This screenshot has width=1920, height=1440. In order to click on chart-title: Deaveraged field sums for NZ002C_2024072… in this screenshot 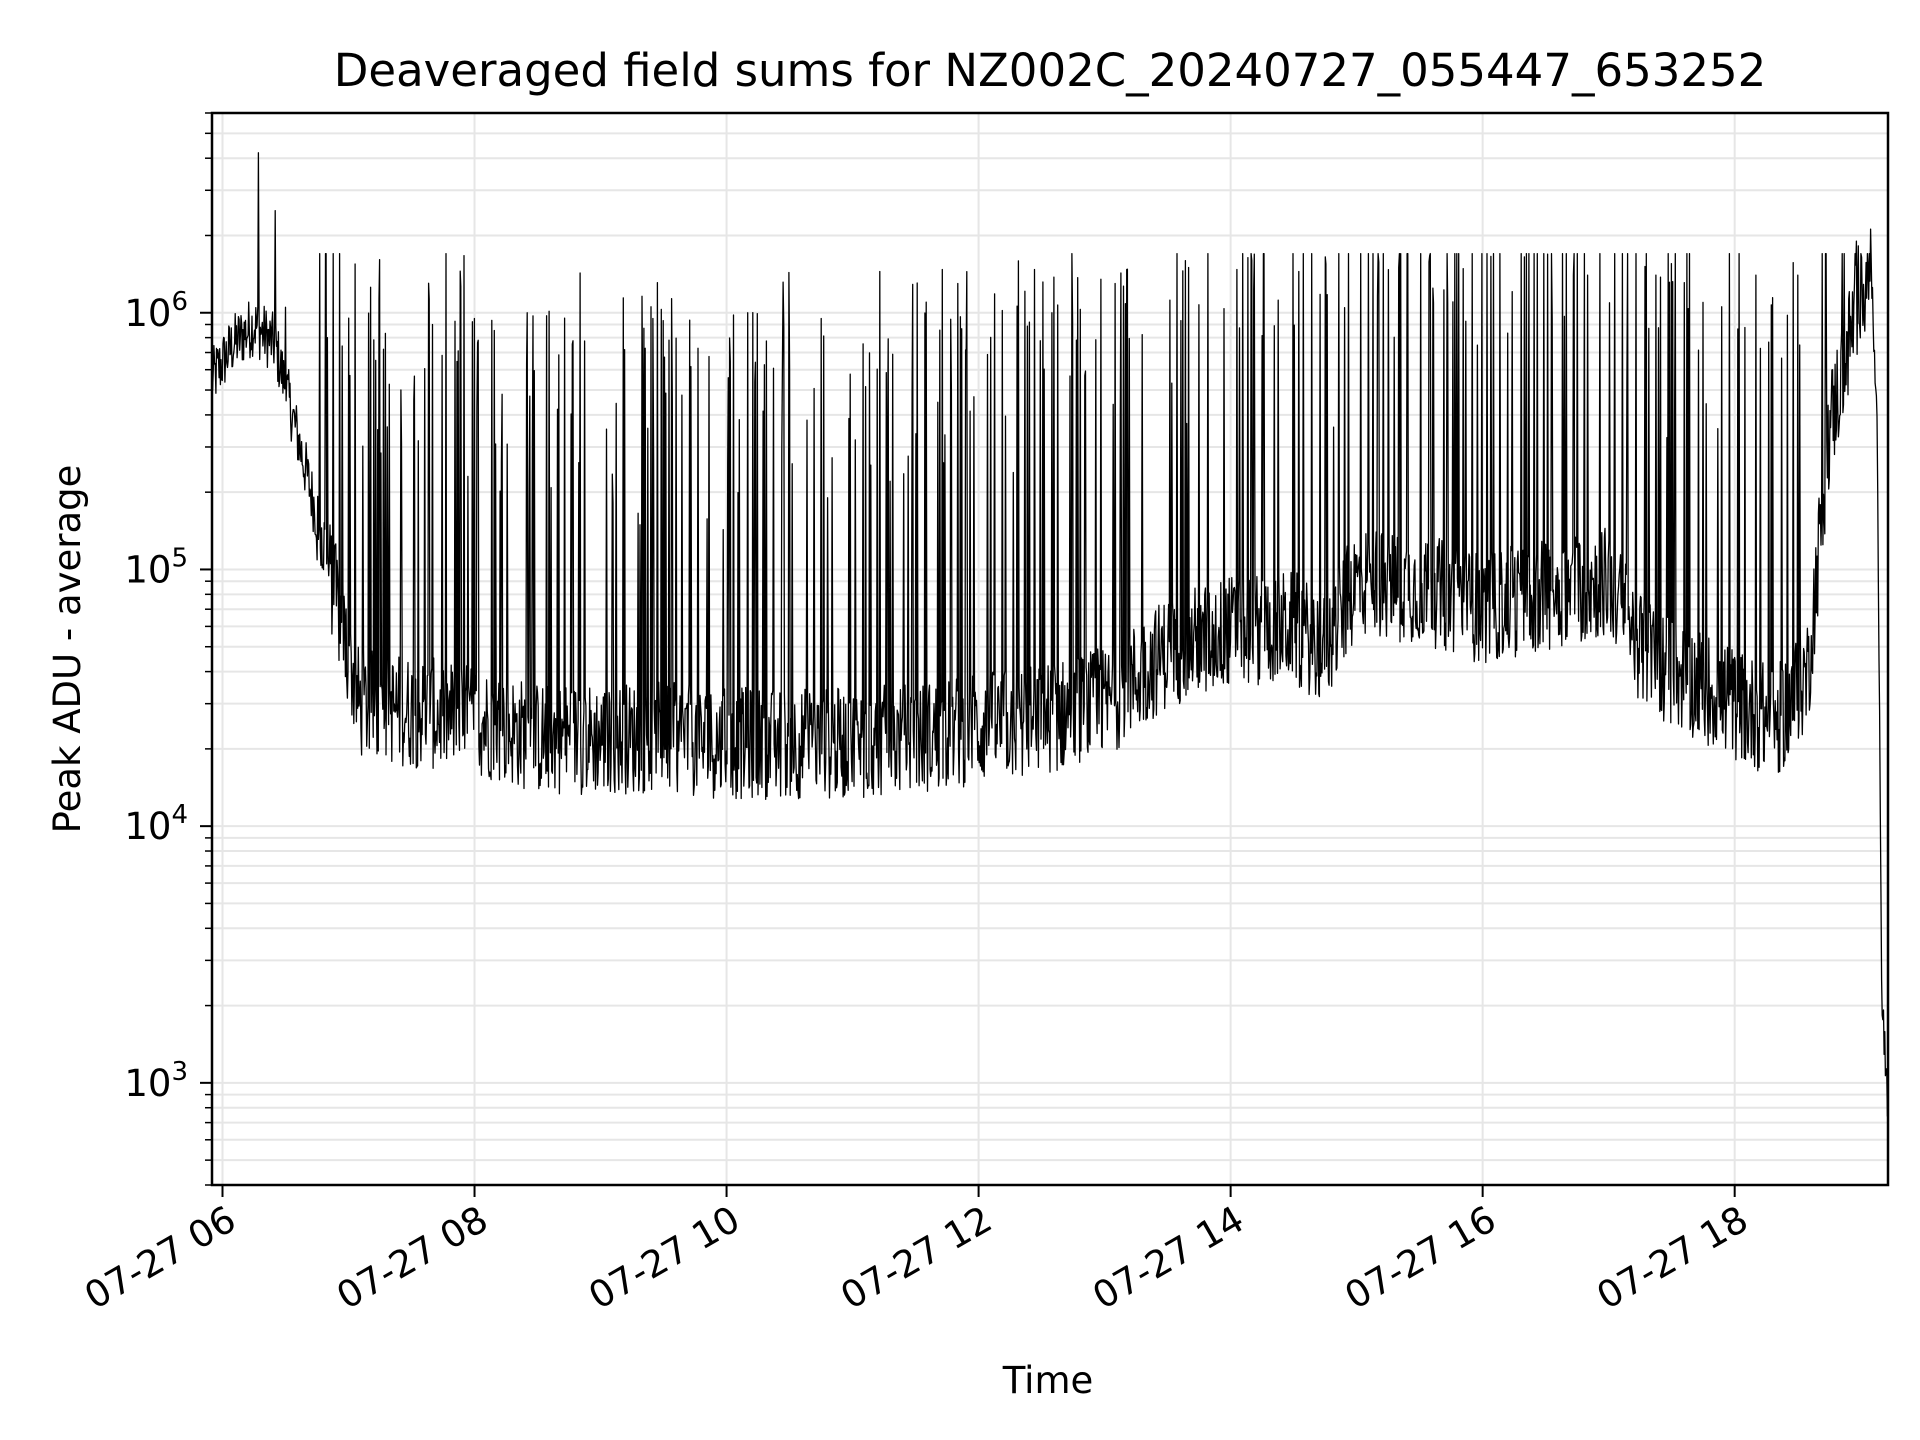, I will do `click(1050, 70)`.